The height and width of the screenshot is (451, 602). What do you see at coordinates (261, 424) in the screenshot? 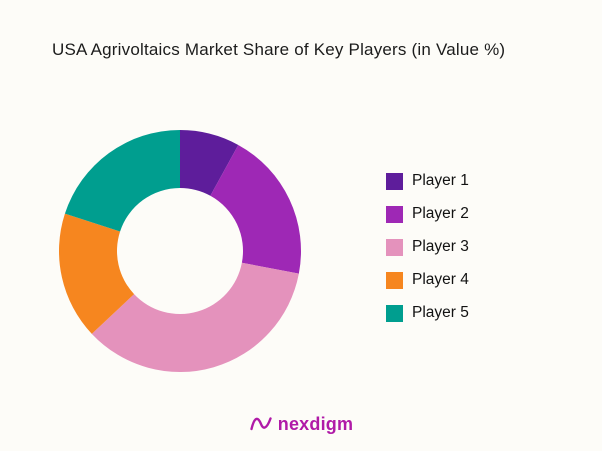
I see `nexdigm-logo-icon` at bounding box center [261, 424].